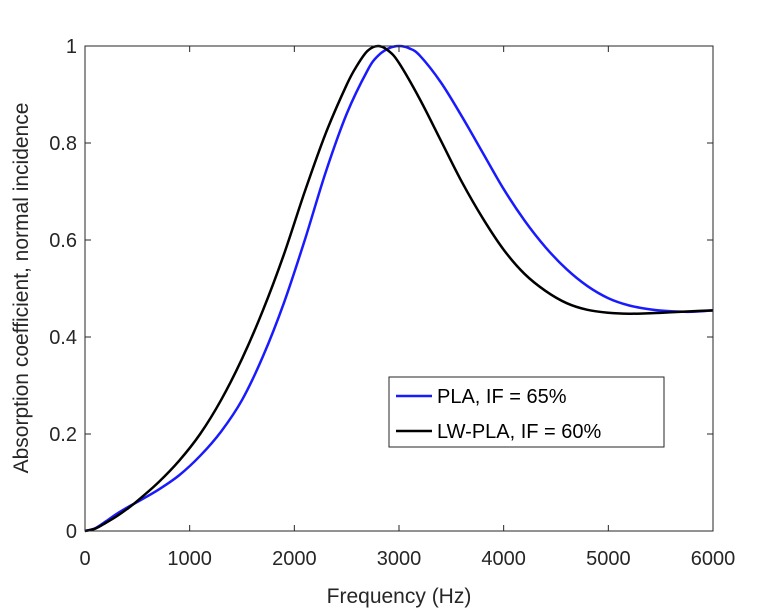 The height and width of the screenshot is (609, 768). Describe the element at coordinates (503, 559) in the screenshot. I see `x-tick-label: 4000` at that location.